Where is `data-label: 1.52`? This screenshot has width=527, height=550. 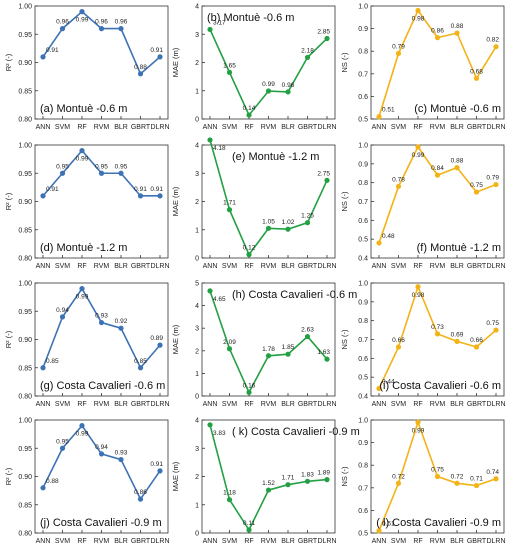
data-label: 1.52 is located at coordinates (268, 483).